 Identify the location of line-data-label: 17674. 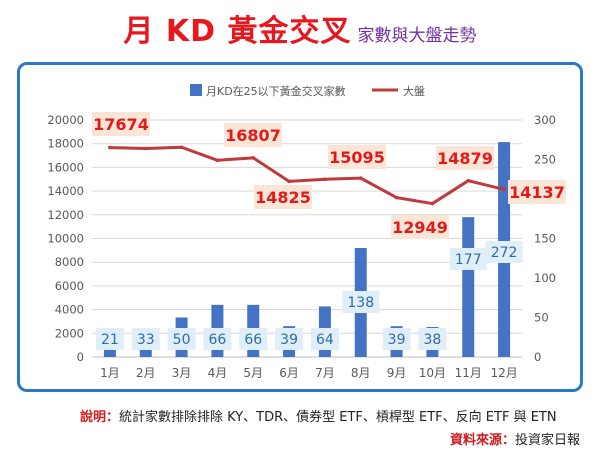
(121, 124).